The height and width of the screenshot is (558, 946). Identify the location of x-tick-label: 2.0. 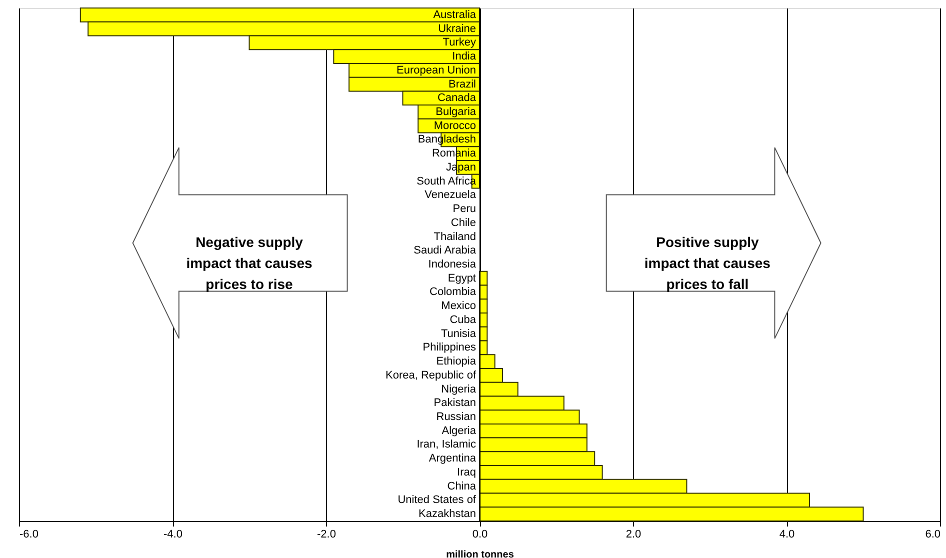
(634, 534).